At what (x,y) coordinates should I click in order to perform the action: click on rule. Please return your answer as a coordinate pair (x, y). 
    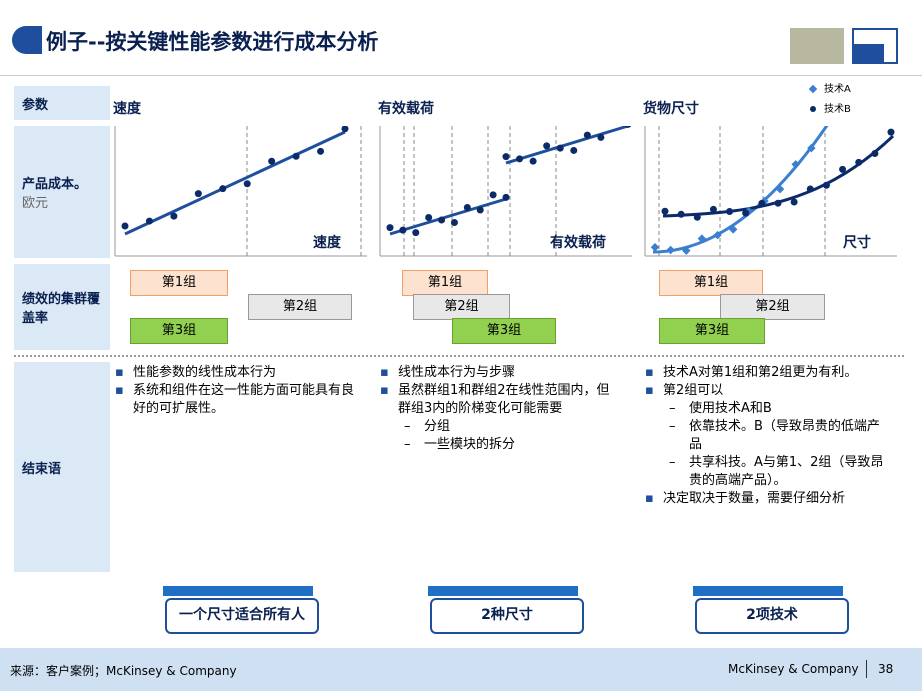
    Looking at the image, I should click on (461, 75).